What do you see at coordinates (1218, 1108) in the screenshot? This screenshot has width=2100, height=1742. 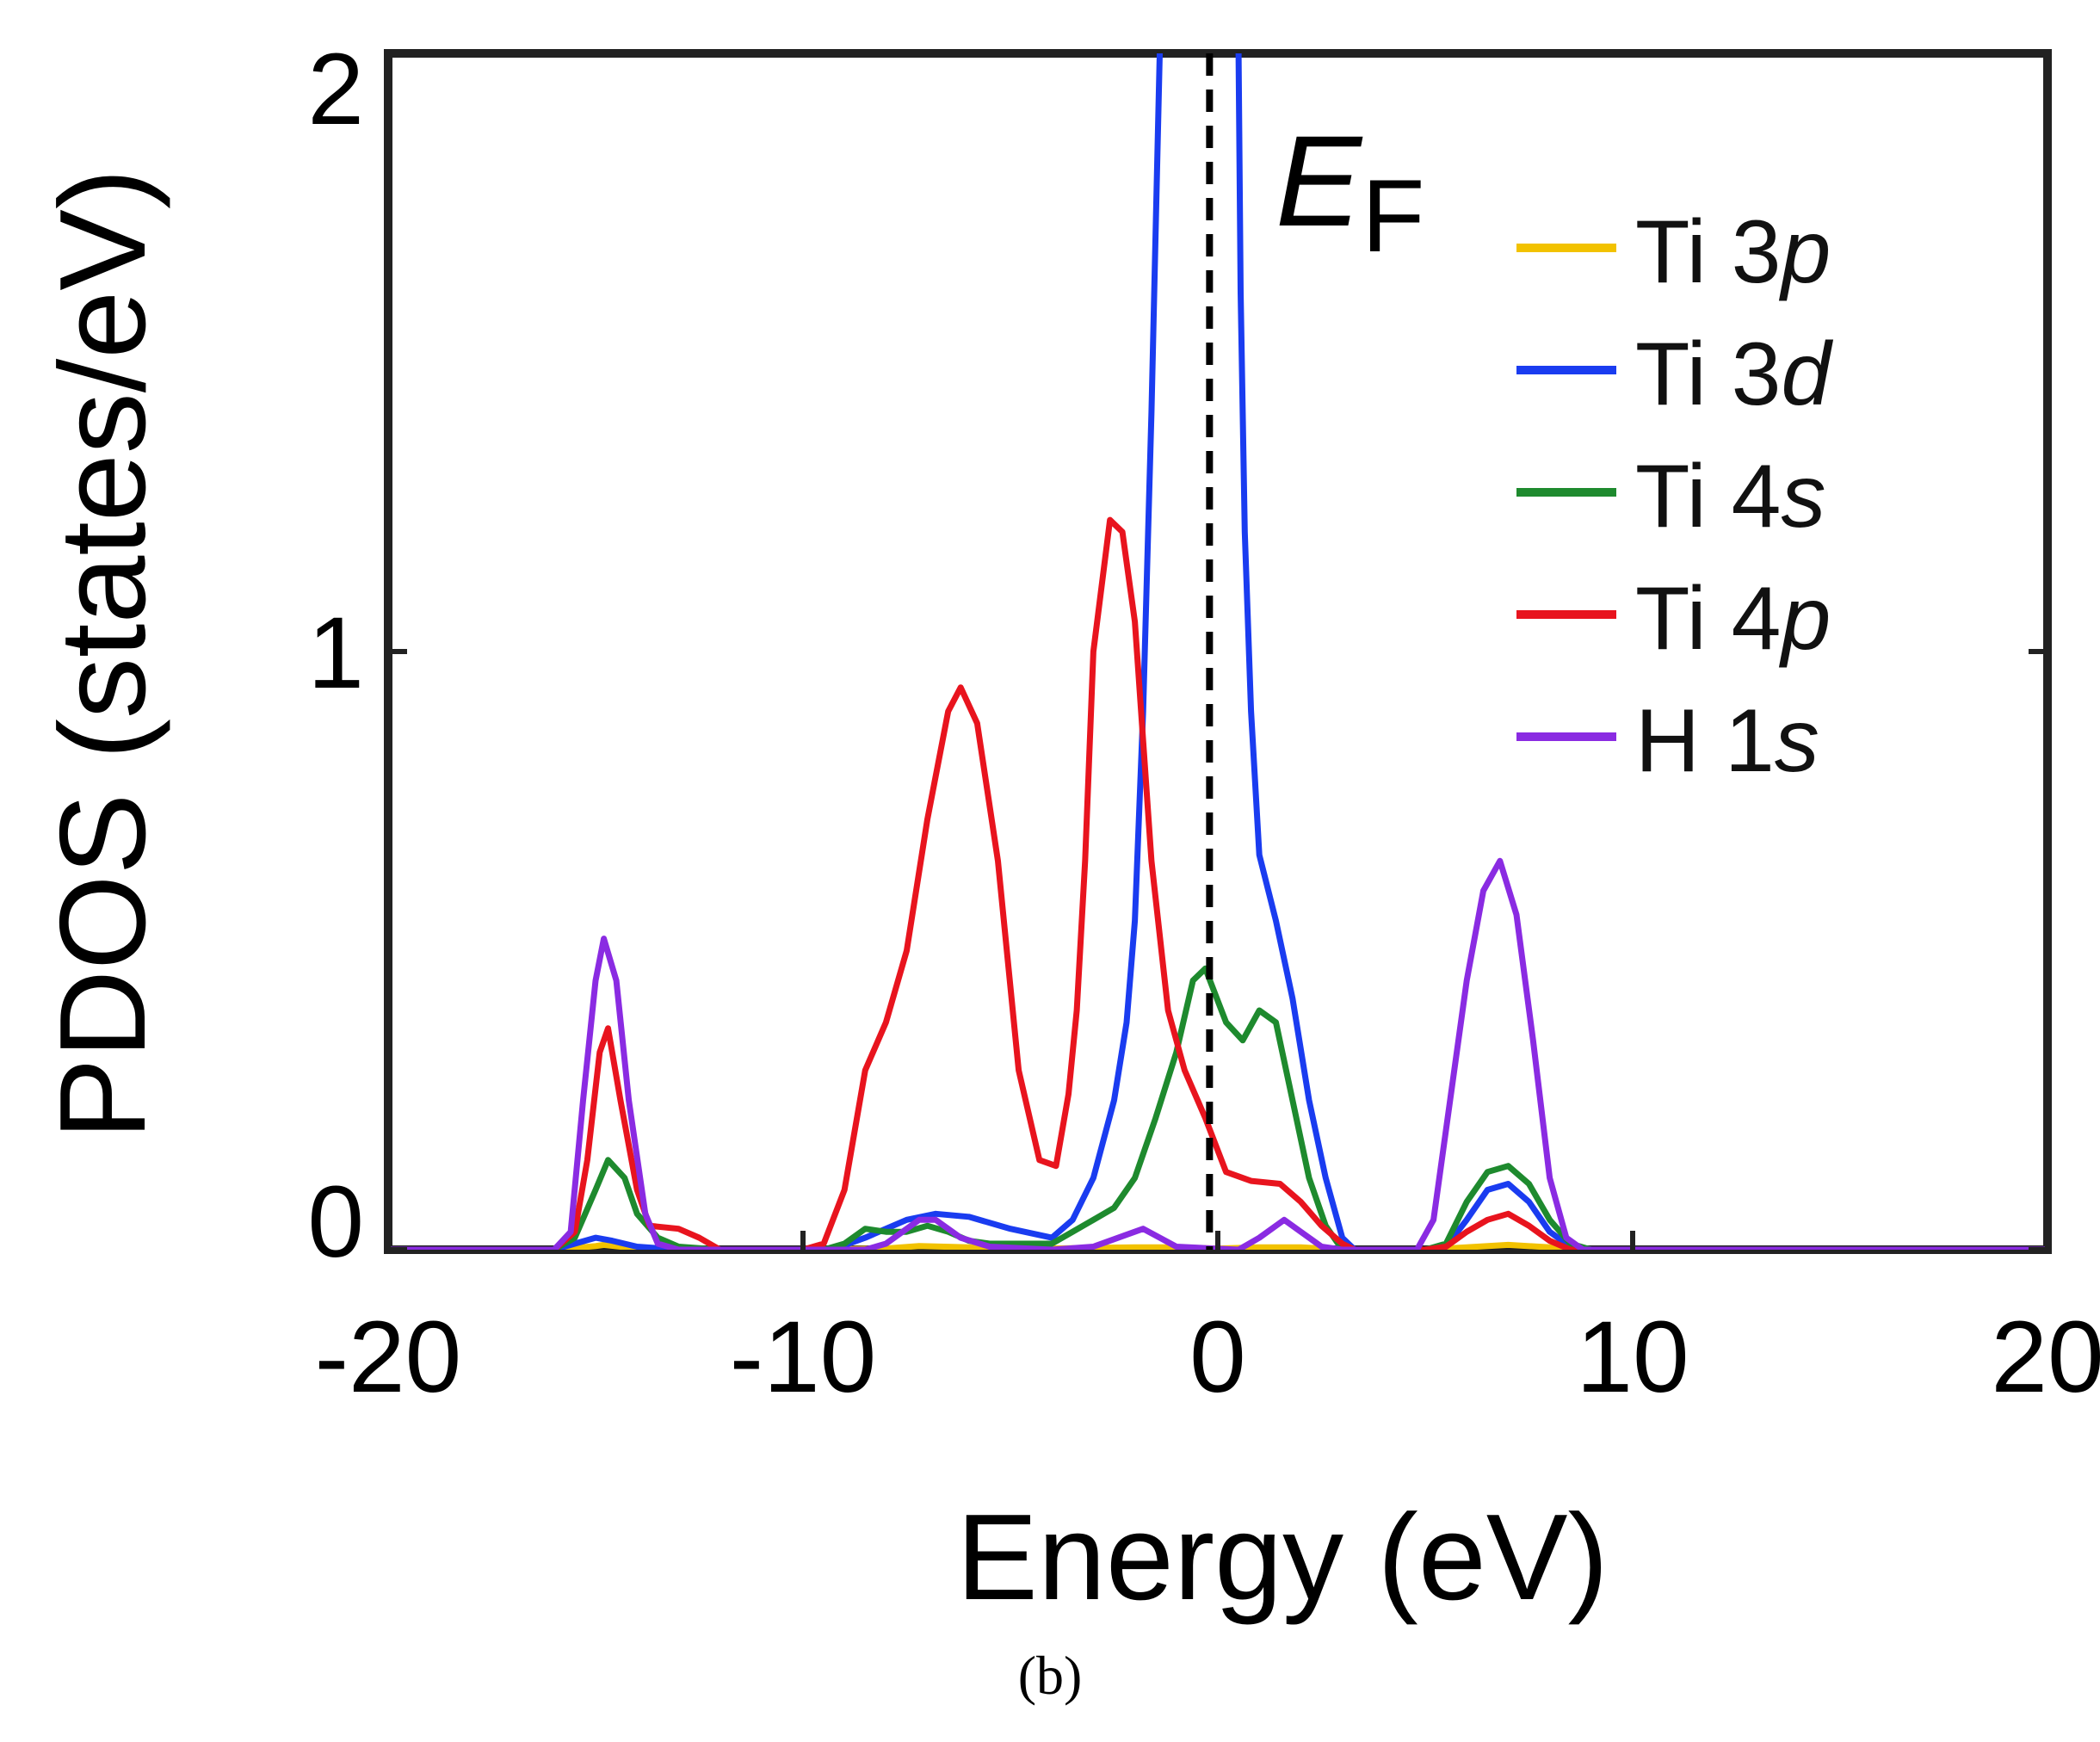 I see `series-line-ti-4s` at bounding box center [1218, 1108].